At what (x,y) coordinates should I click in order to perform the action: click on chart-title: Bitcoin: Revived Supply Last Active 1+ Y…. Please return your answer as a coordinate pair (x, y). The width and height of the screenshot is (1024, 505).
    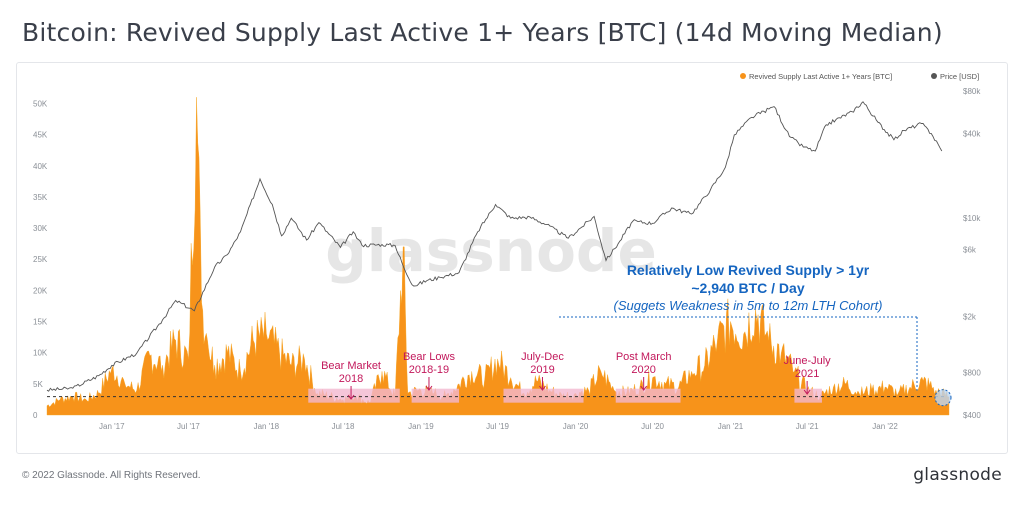
    Looking at the image, I should click on (482, 32).